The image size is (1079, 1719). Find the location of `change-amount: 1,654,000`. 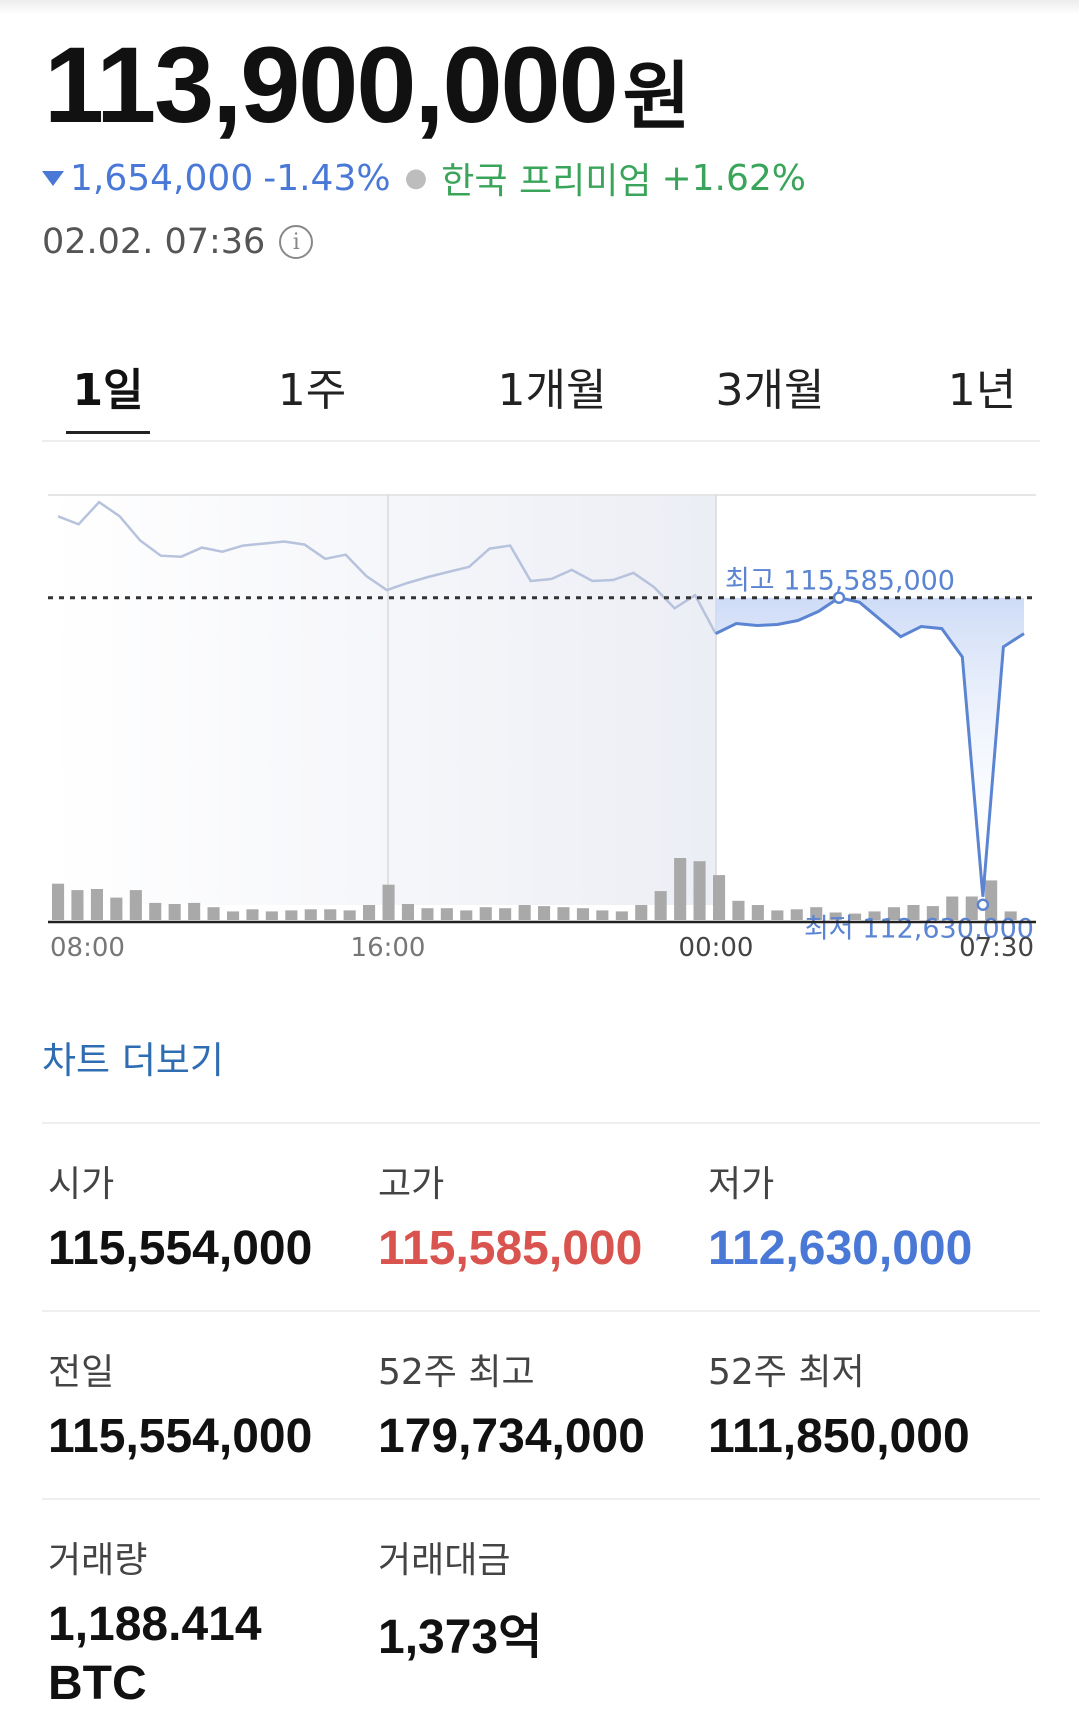

change-amount: 1,654,000 is located at coordinates (162, 178).